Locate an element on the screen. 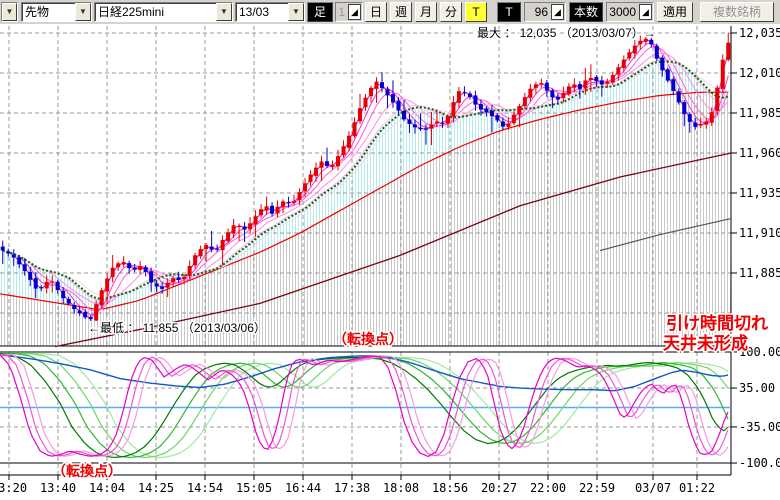 This screenshot has width=780, height=500. category-value: 先物 is located at coordinates (37, 12).